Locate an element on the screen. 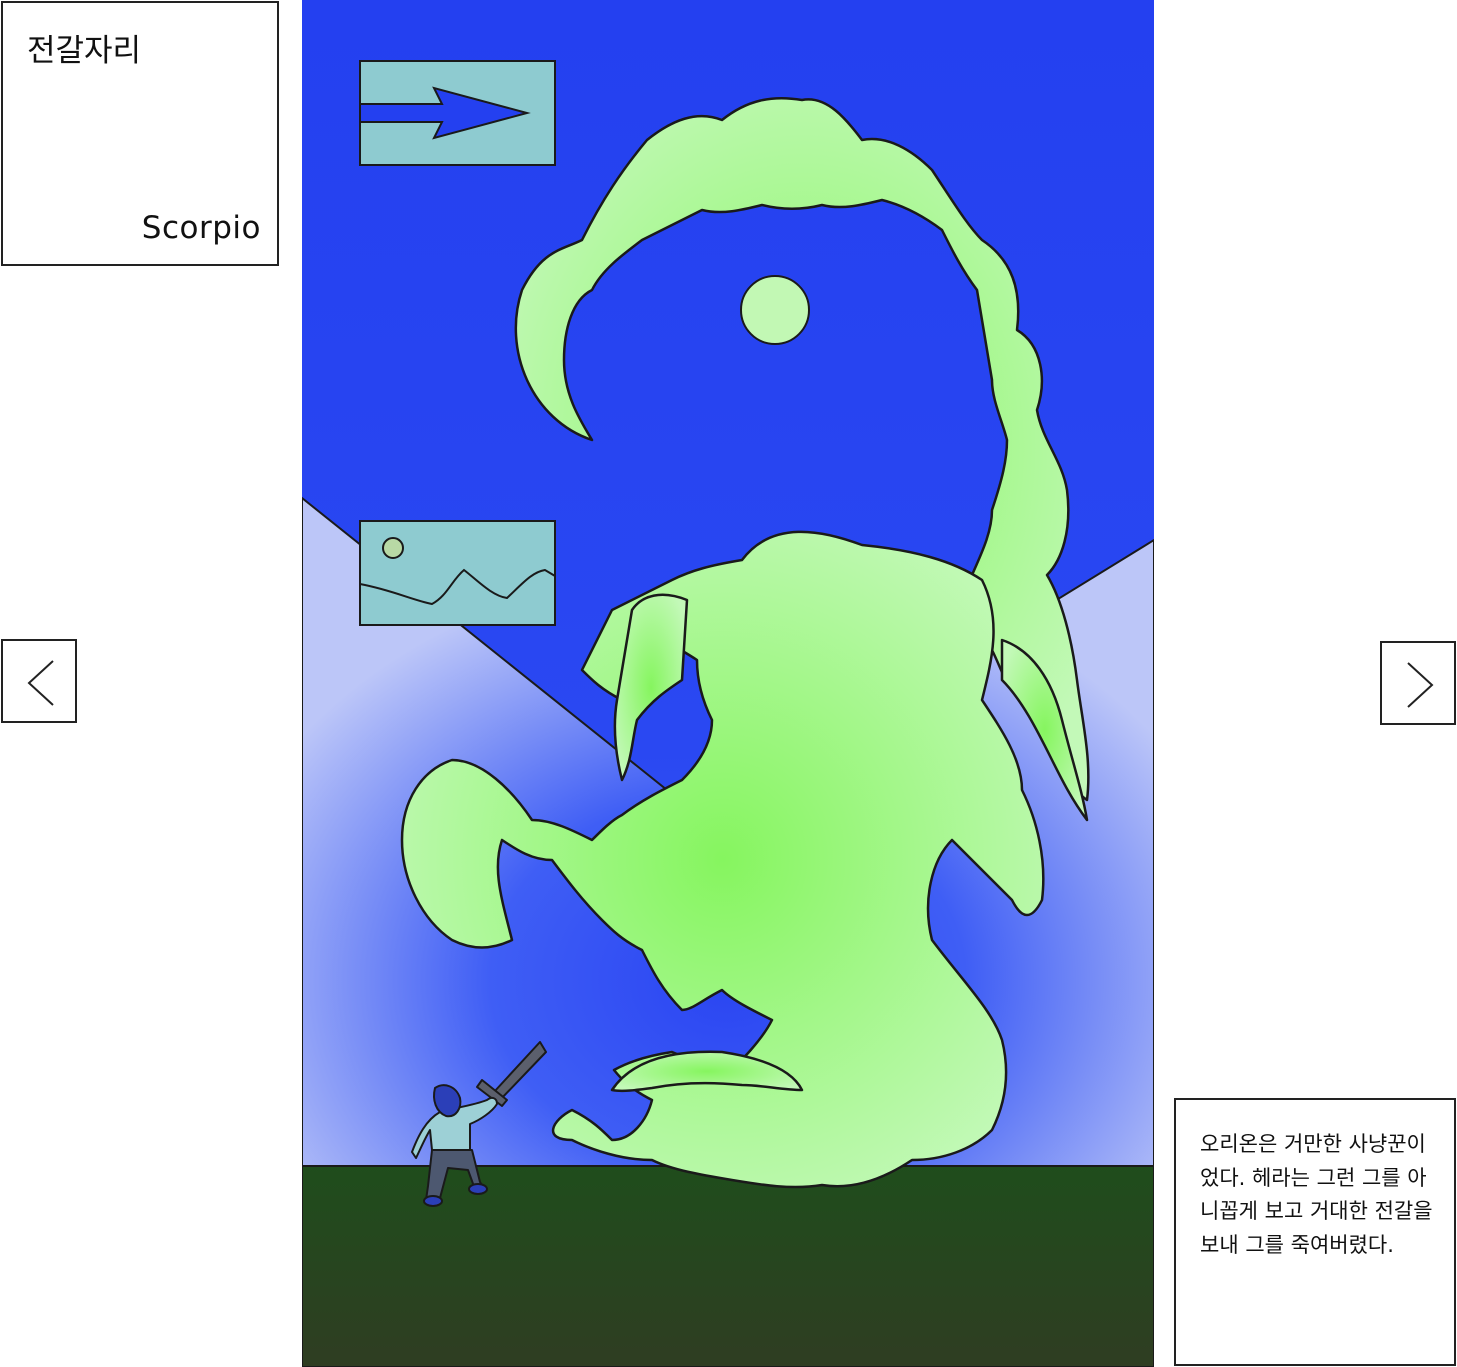 Image resolution: width=1457 pixels, height=1367 pixels. prev-button is located at coordinates (39, 681).